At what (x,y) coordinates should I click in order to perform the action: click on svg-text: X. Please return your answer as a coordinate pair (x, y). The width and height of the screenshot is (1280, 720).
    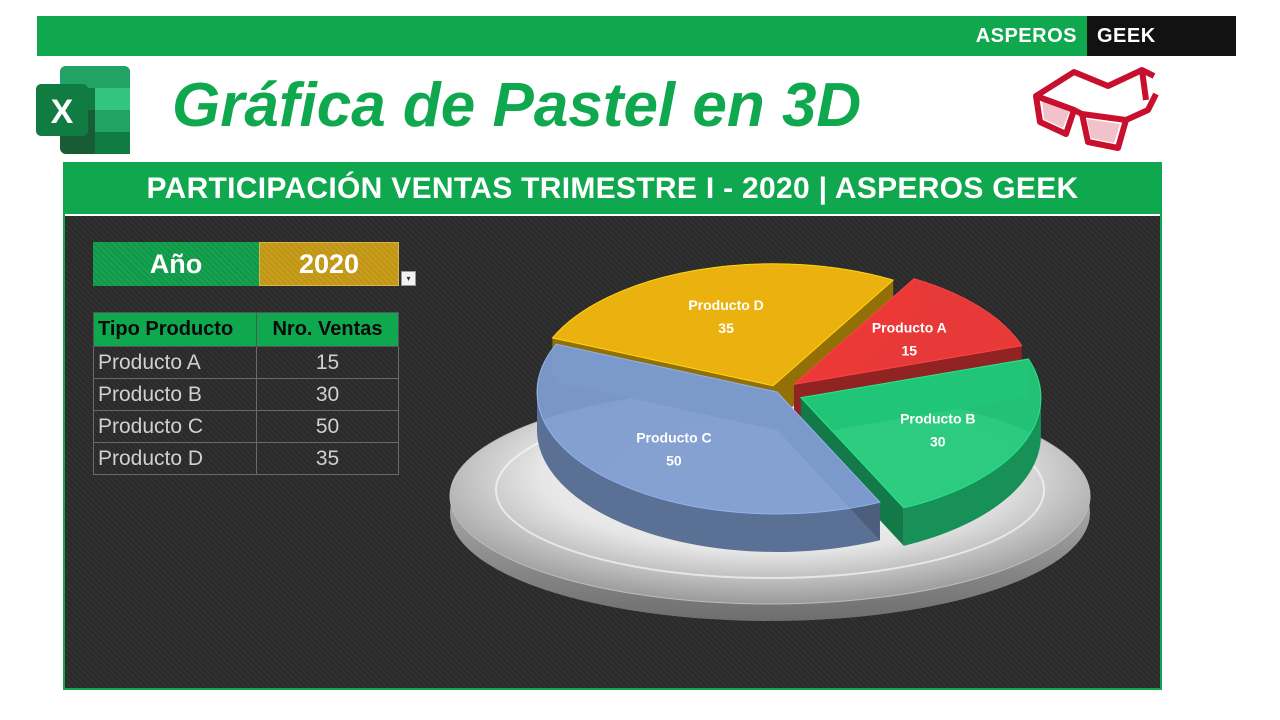
    Looking at the image, I should click on (62, 112).